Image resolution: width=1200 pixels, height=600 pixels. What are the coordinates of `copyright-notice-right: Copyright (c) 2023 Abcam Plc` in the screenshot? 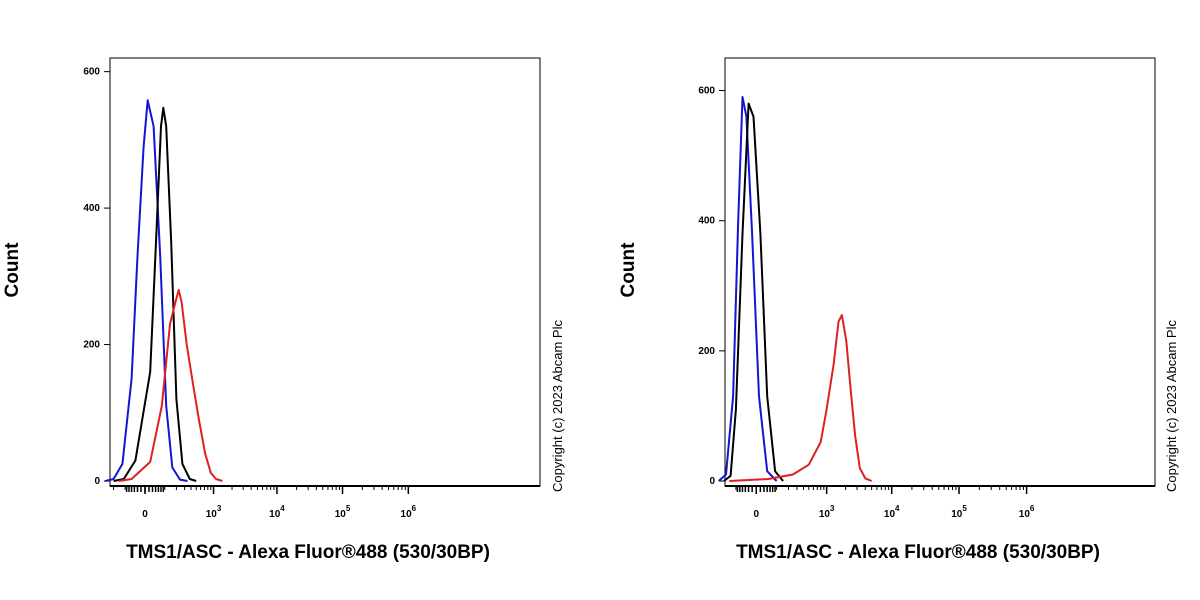 It's located at (1171, 406).